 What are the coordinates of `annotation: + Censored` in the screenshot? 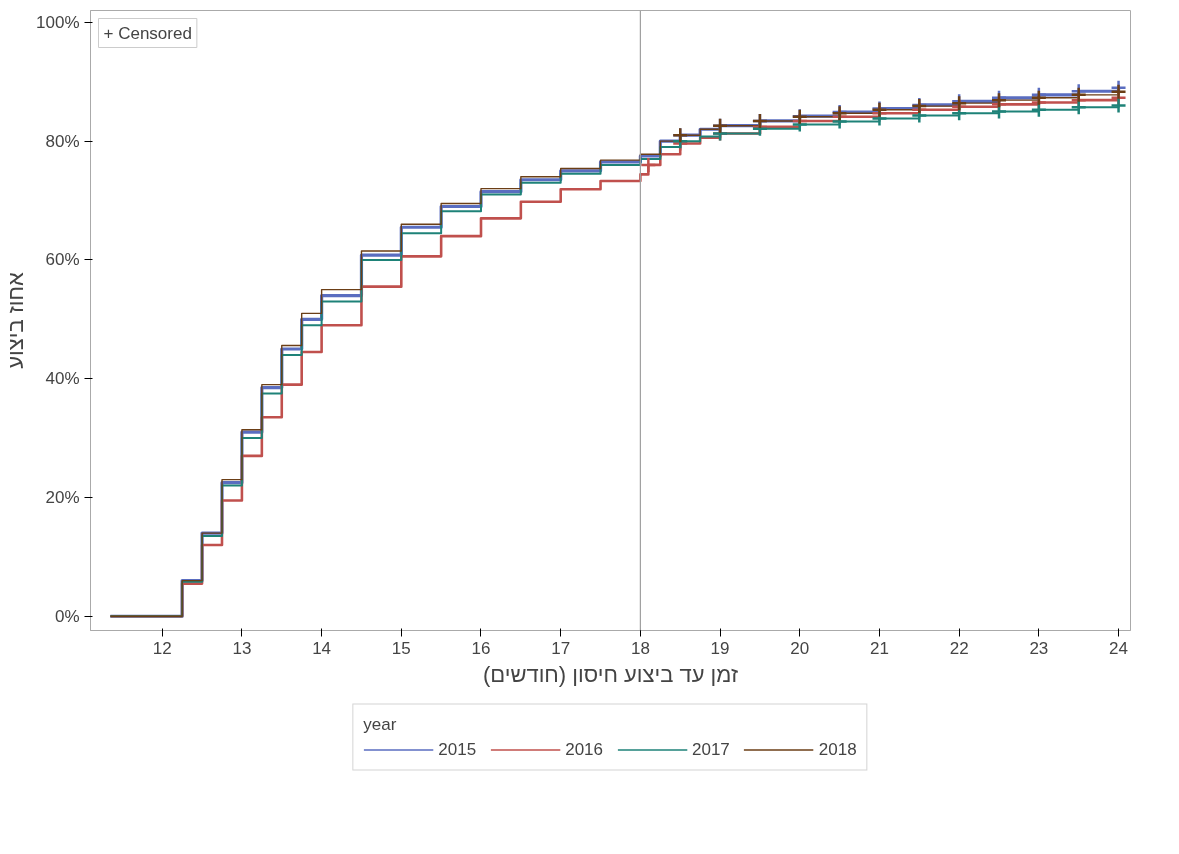 It's located at (147, 33).